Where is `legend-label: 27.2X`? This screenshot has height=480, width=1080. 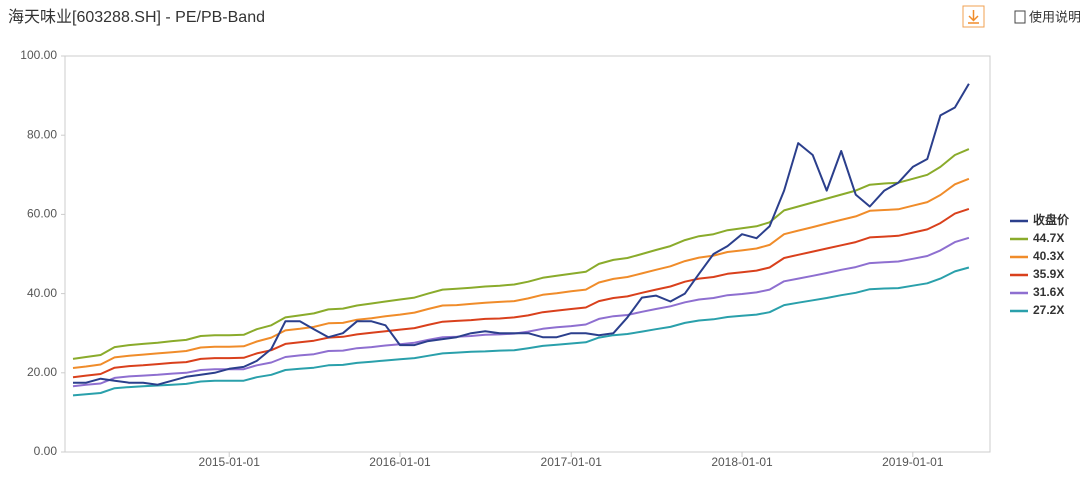 legend-label: 27.2X is located at coordinates (1048, 310).